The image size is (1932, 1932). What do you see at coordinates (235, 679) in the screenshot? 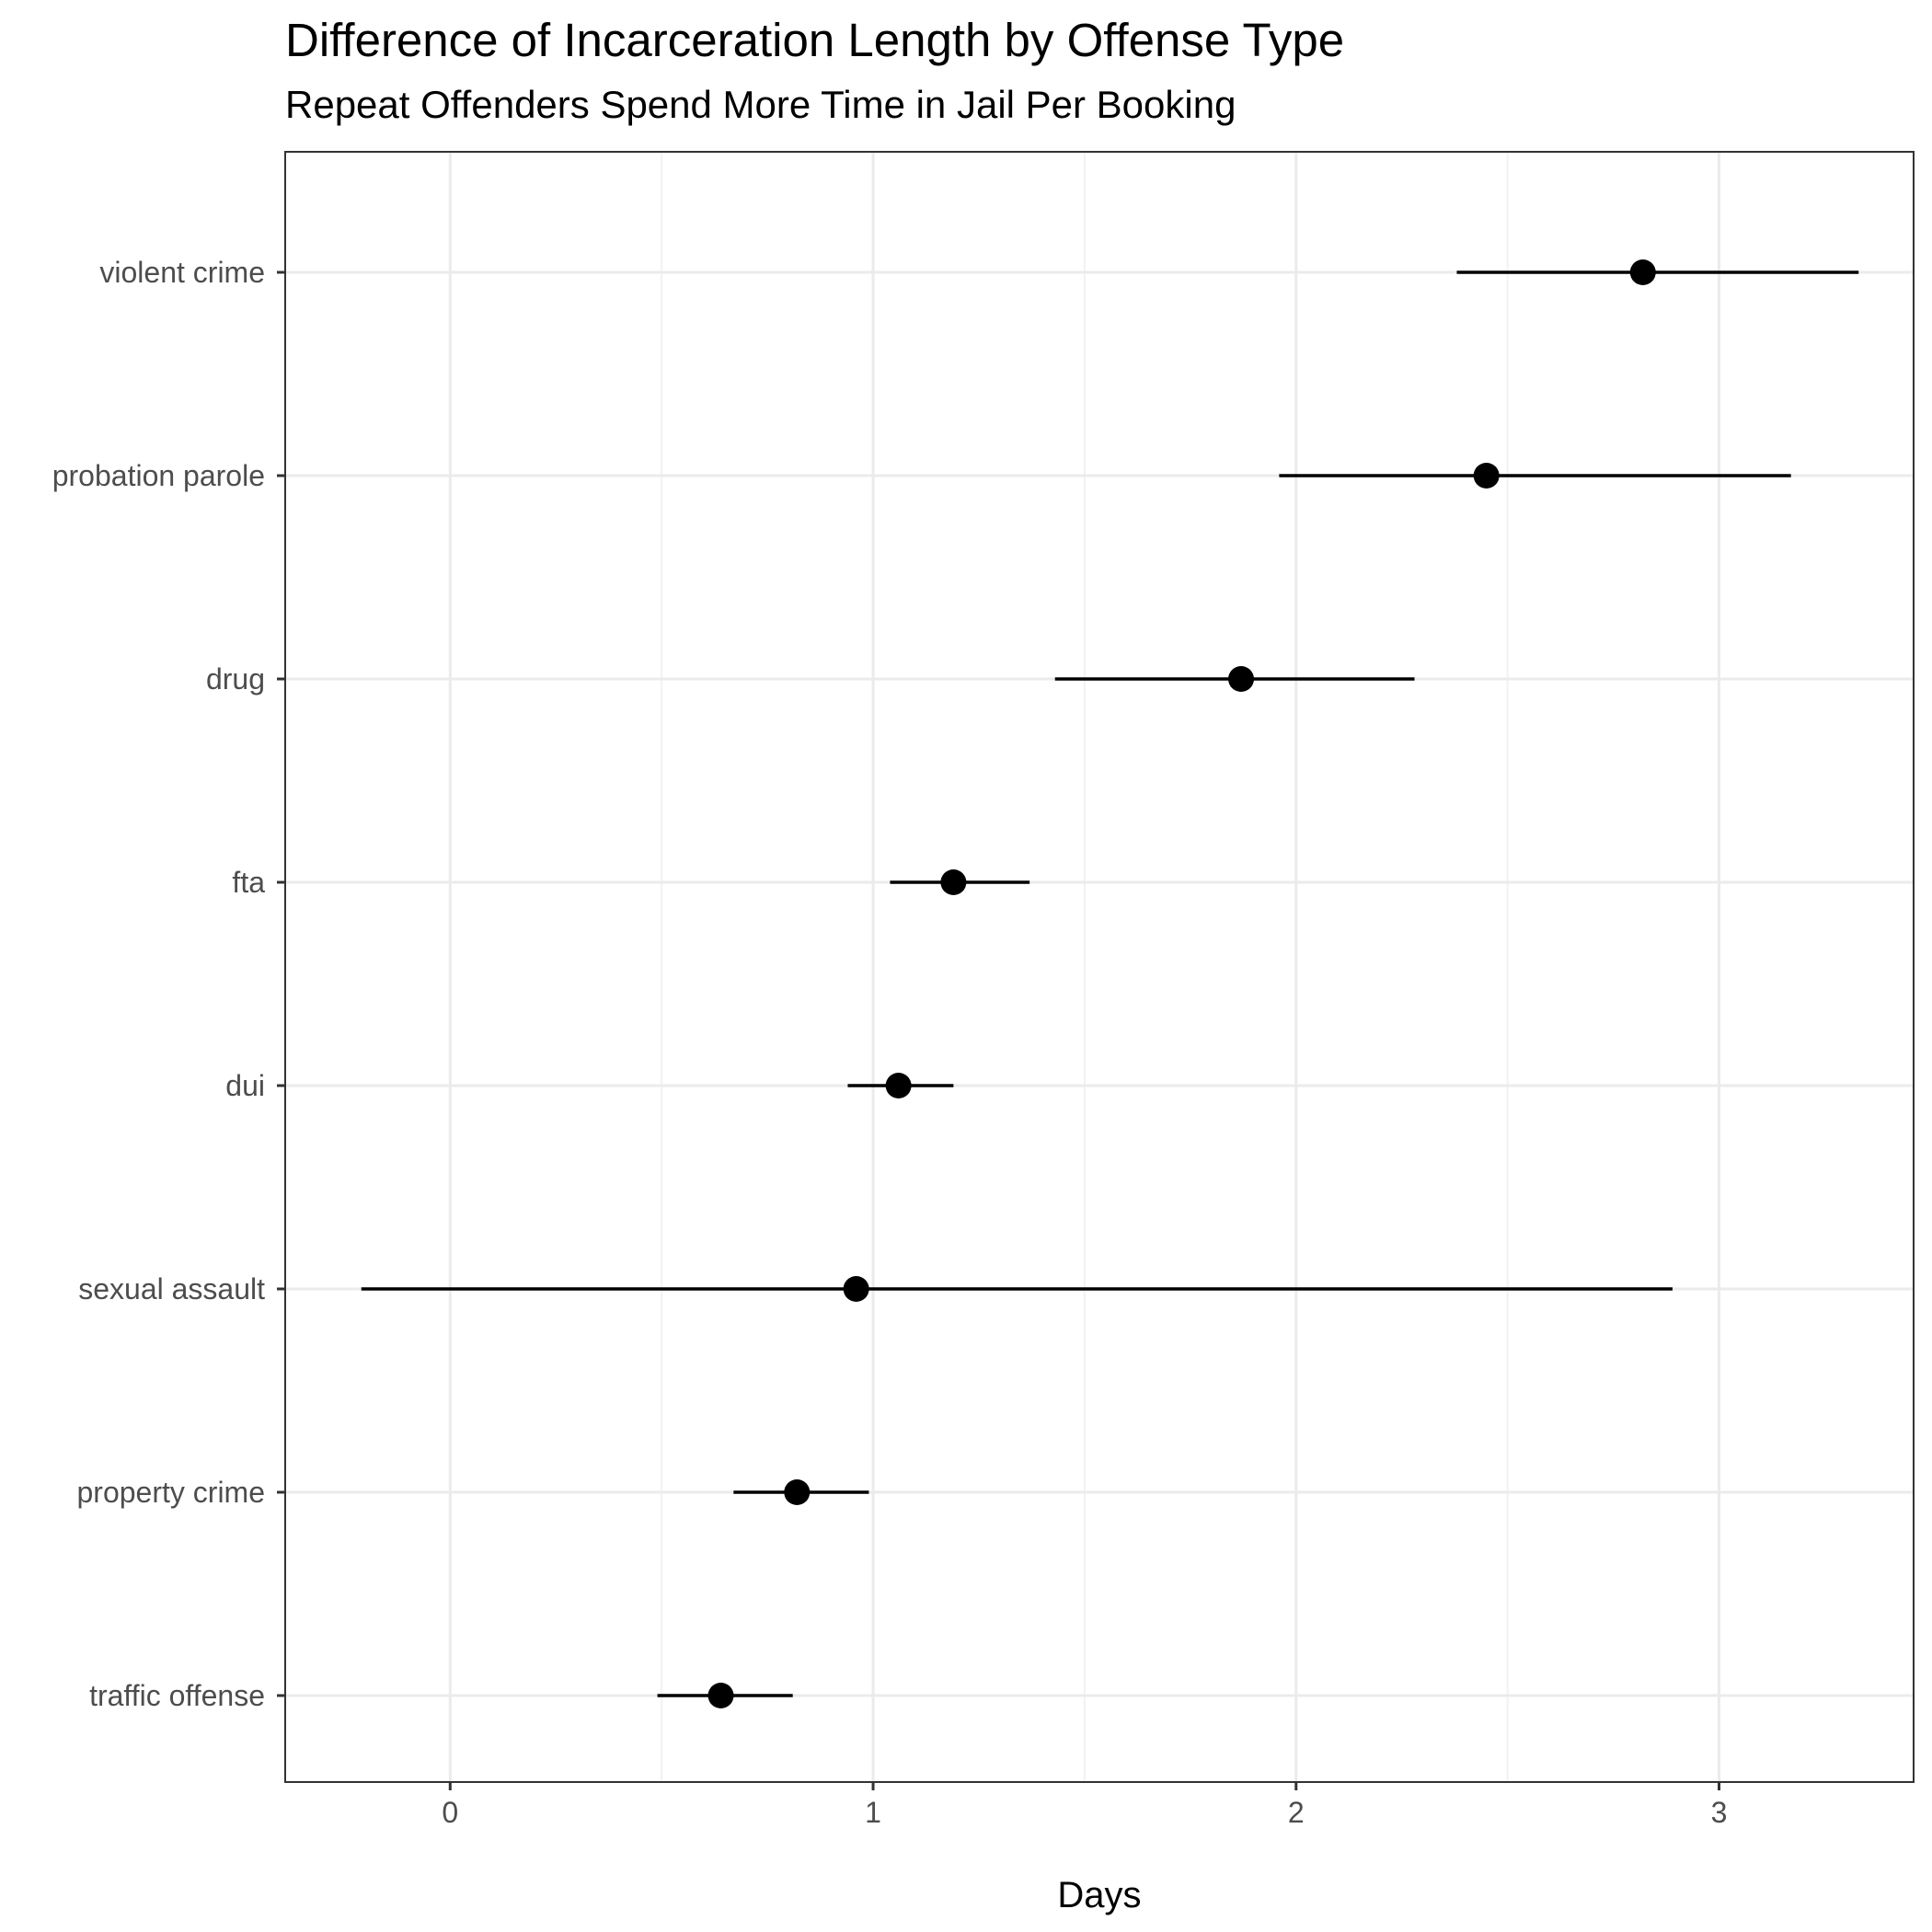
I see `y-tick-label: drug` at bounding box center [235, 679].